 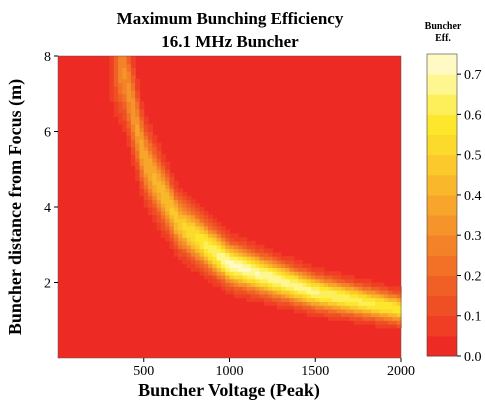 What do you see at coordinates (473, 156) in the screenshot?
I see `colorbar-tick-label: 0.5` at bounding box center [473, 156].